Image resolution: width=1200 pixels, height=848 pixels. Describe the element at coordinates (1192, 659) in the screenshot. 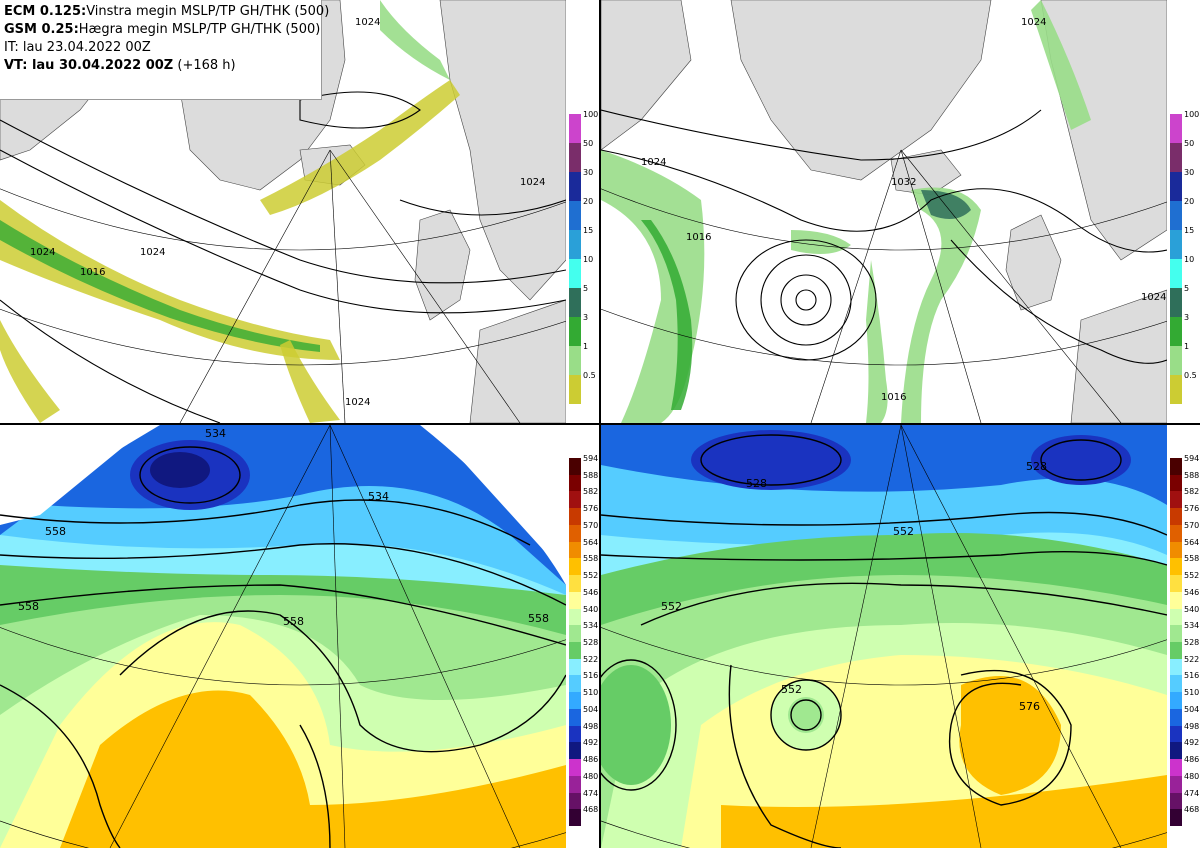

I see `scale-label: 522` at that location.